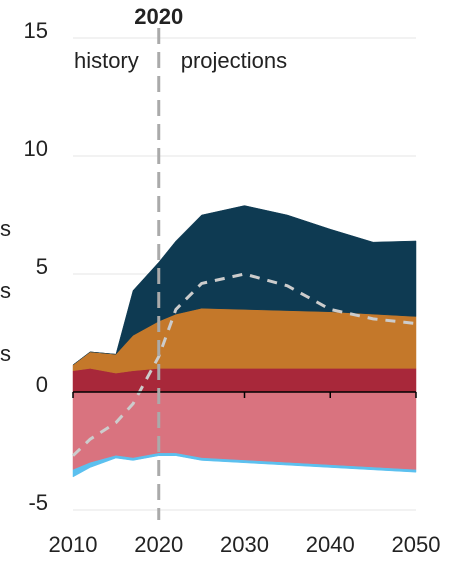  What do you see at coordinates (330, 544) in the screenshot?
I see `x-tick-label: 2040` at bounding box center [330, 544].